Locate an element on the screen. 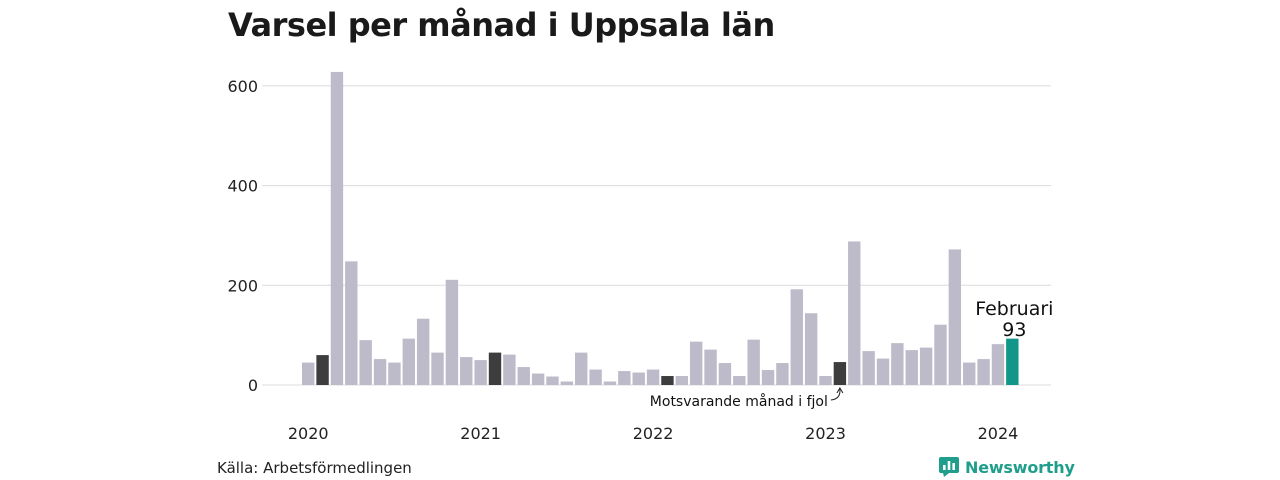 This screenshot has width=1280, height=480. x-tick-label: 2022 is located at coordinates (653, 433).